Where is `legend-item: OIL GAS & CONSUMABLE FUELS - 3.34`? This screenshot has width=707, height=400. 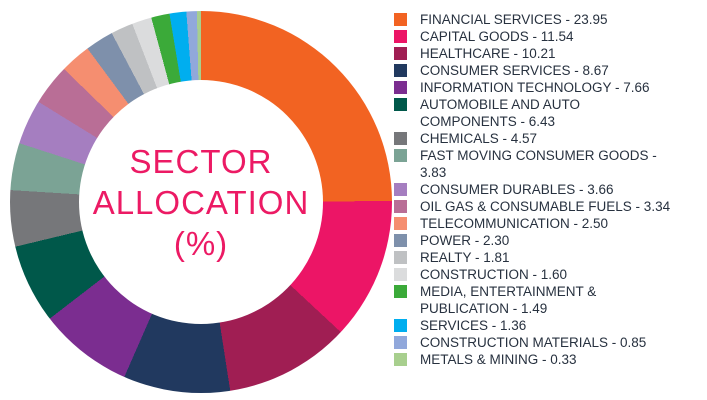
legend-item: OIL GAS & CONSUMABLE FUELS - 3.34 is located at coordinates (536, 206).